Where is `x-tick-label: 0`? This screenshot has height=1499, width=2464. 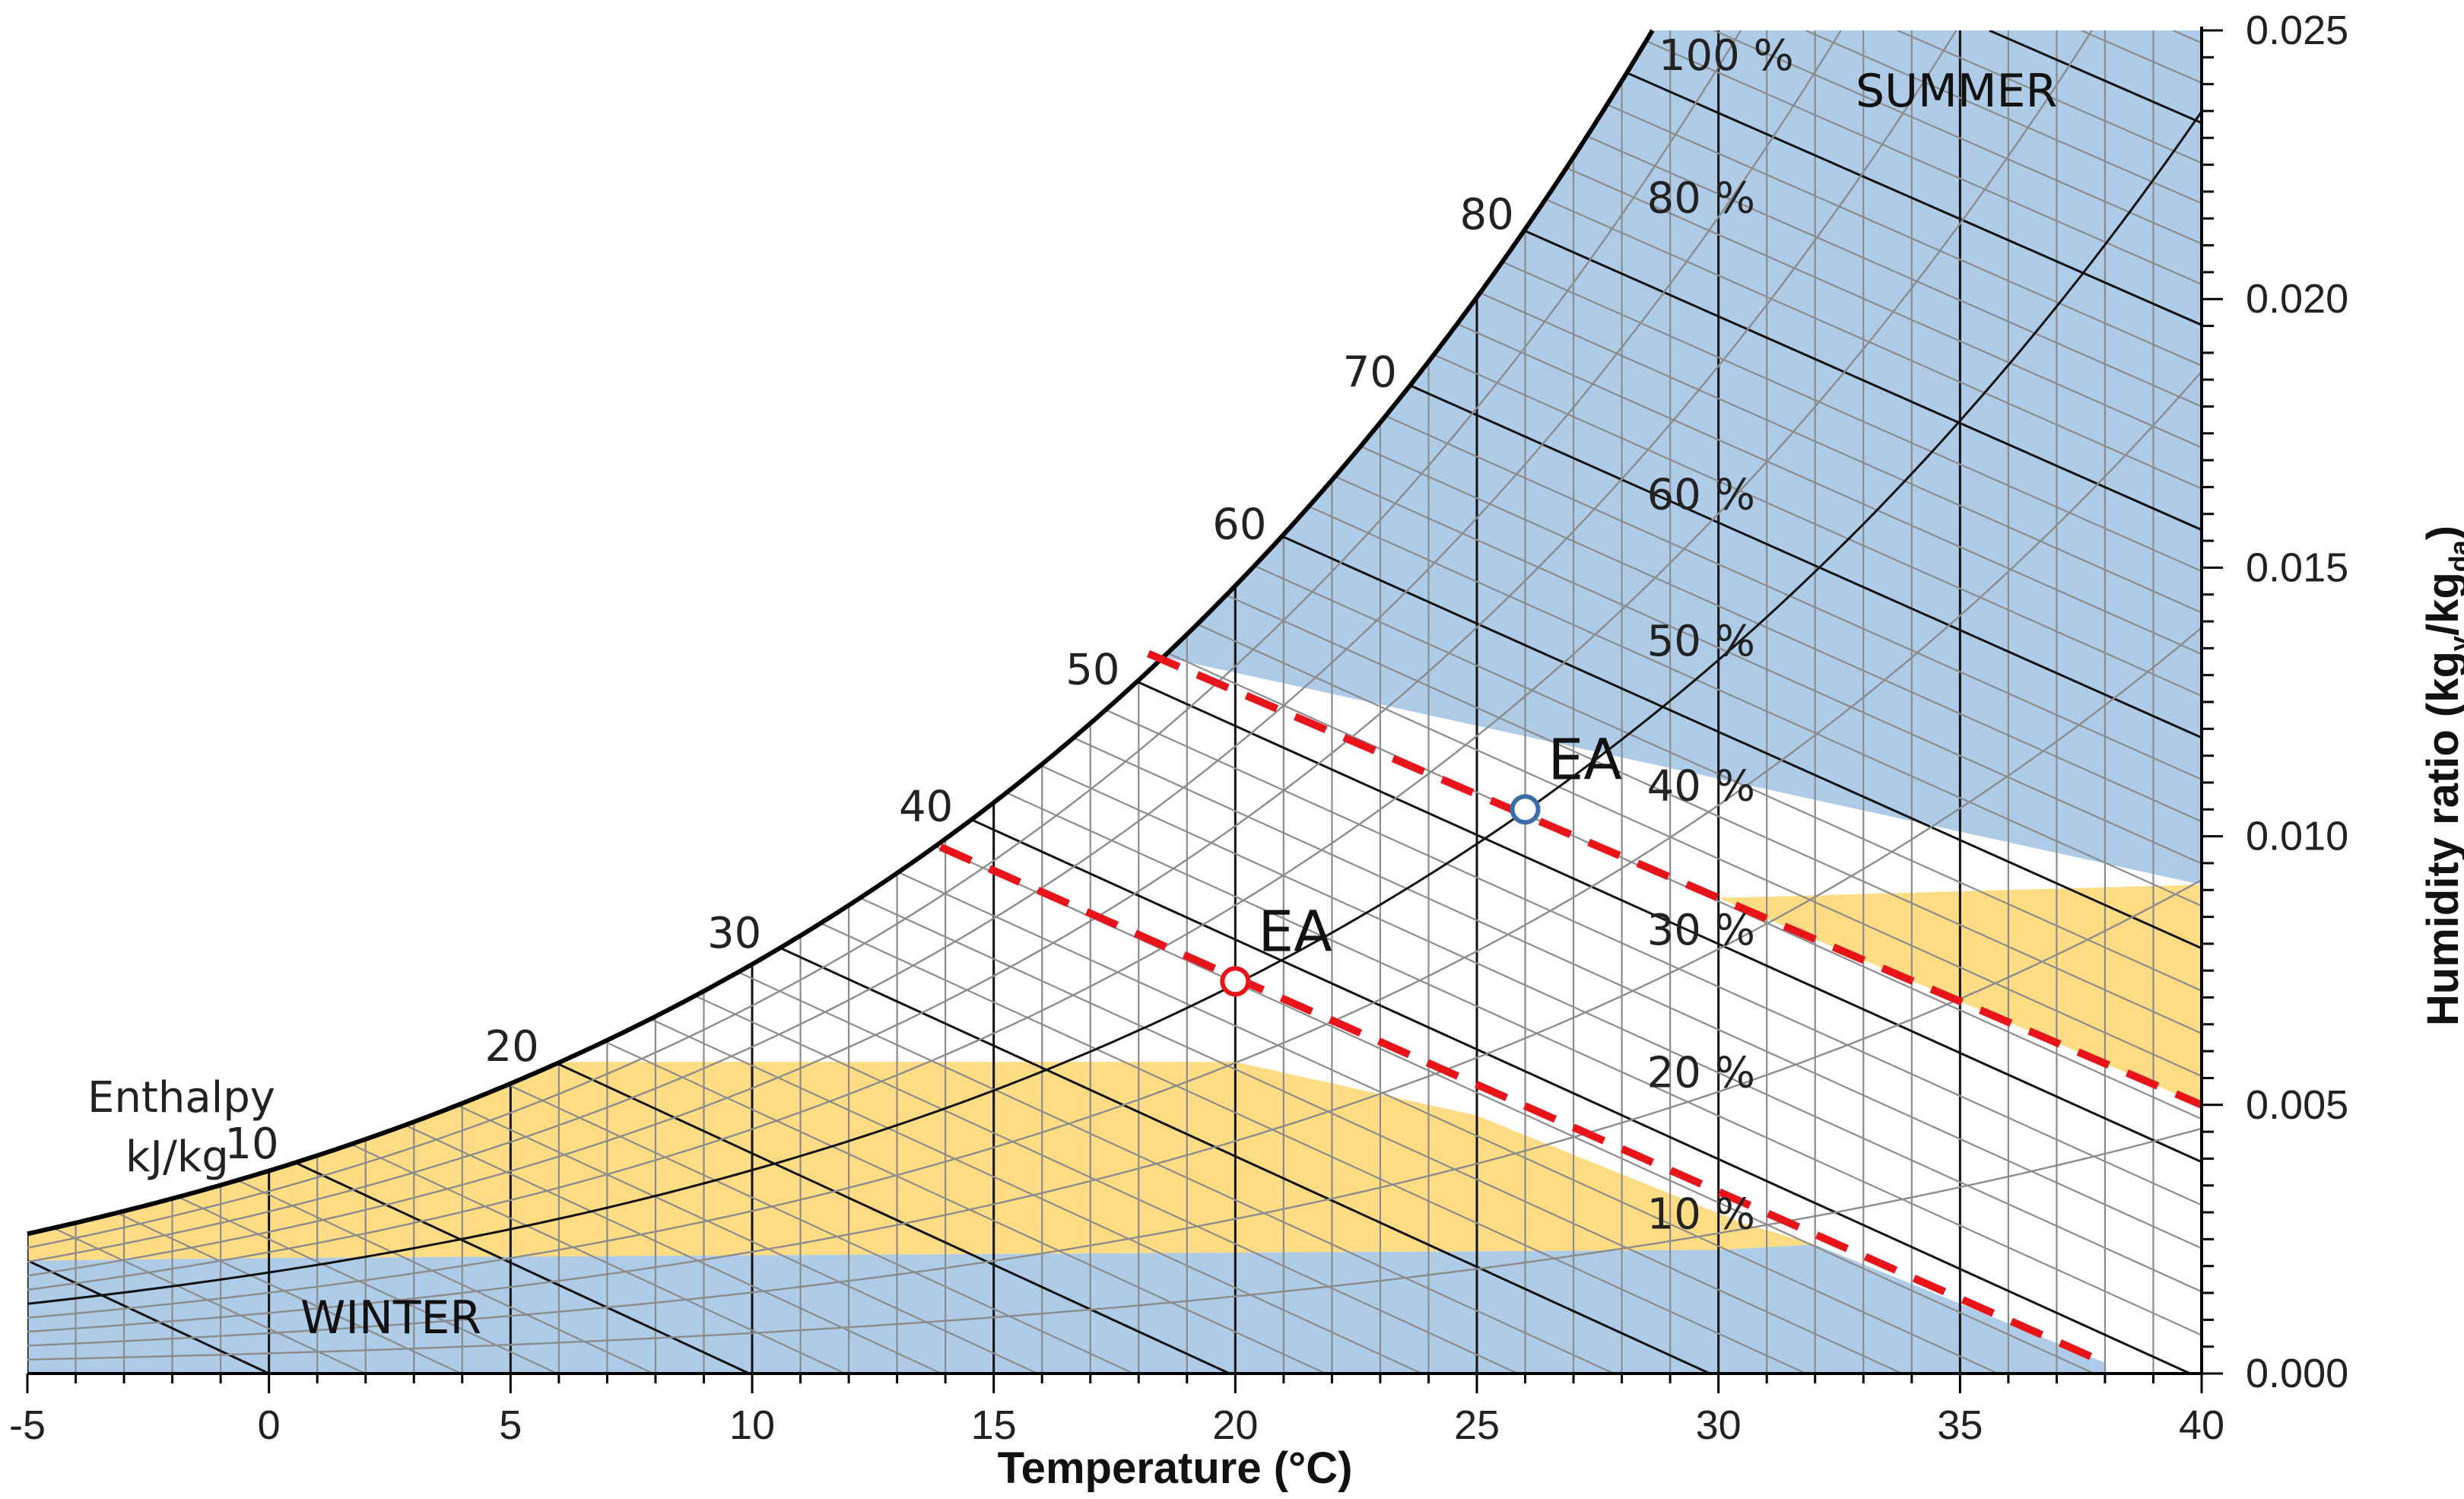 x-tick-label: 0 is located at coordinates (269, 1425).